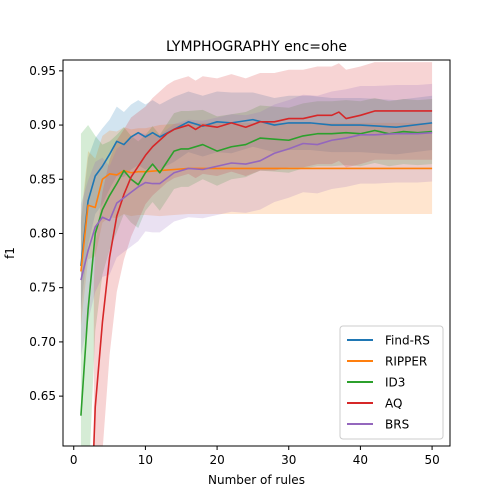 This screenshot has height=504, width=500. Describe the element at coordinates (42, 288) in the screenshot. I see `y-tick-label: 0.75` at that location.